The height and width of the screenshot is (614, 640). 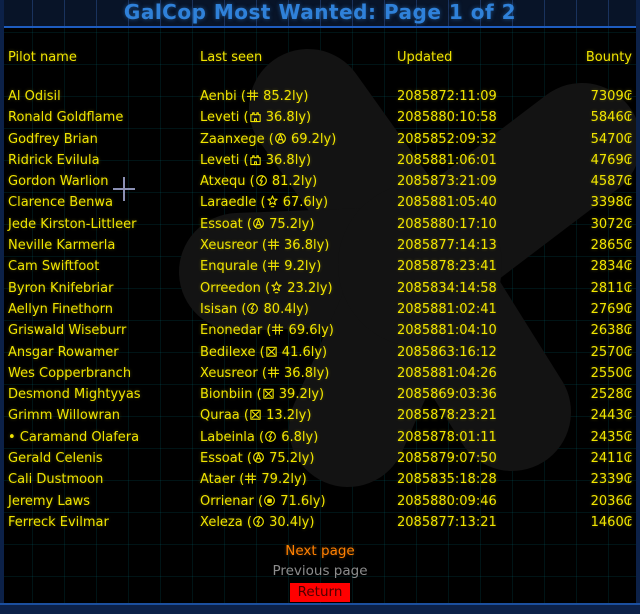 I want to click on bounty-value: 7309₢, so click(x=611, y=96).